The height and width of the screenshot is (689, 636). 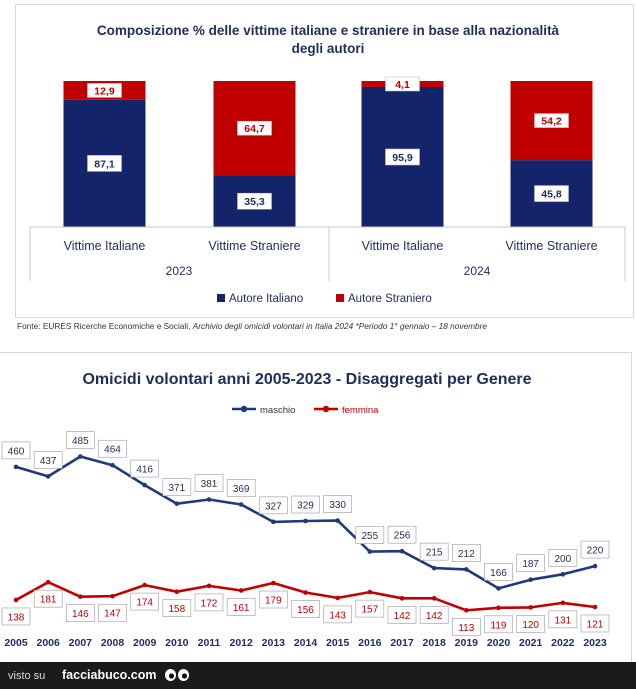 I want to click on x-group-label: 2024, so click(x=477, y=271).